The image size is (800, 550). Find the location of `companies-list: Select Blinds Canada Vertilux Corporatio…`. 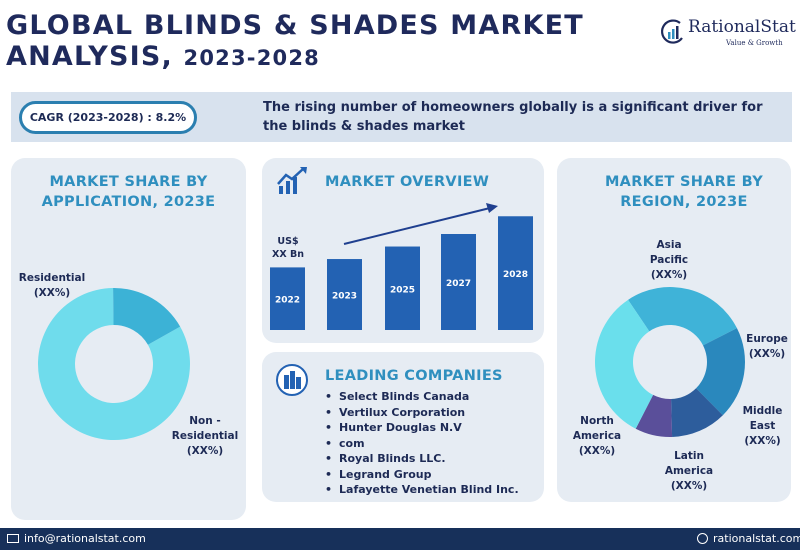

companies-list: Select Blinds Canada Vertilux Corporatio… is located at coordinates (422, 443).